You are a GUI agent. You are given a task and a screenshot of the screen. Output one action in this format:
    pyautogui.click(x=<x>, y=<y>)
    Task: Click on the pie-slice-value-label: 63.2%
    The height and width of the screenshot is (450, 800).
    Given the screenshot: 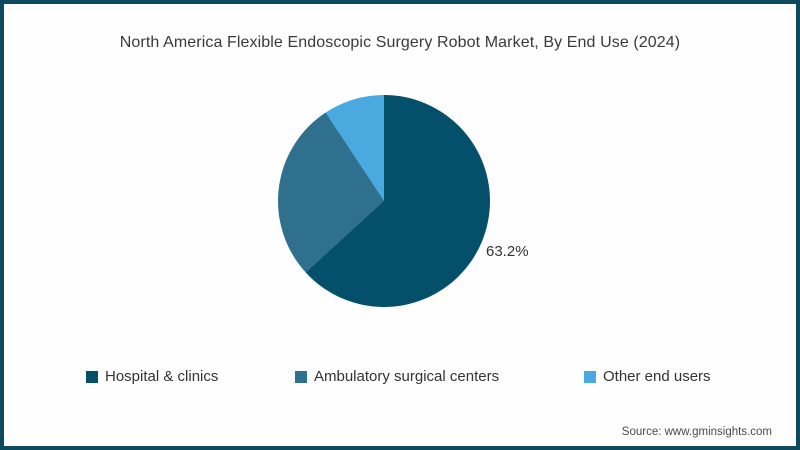 What is the action you would take?
    pyautogui.click(x=507, y=251)
    